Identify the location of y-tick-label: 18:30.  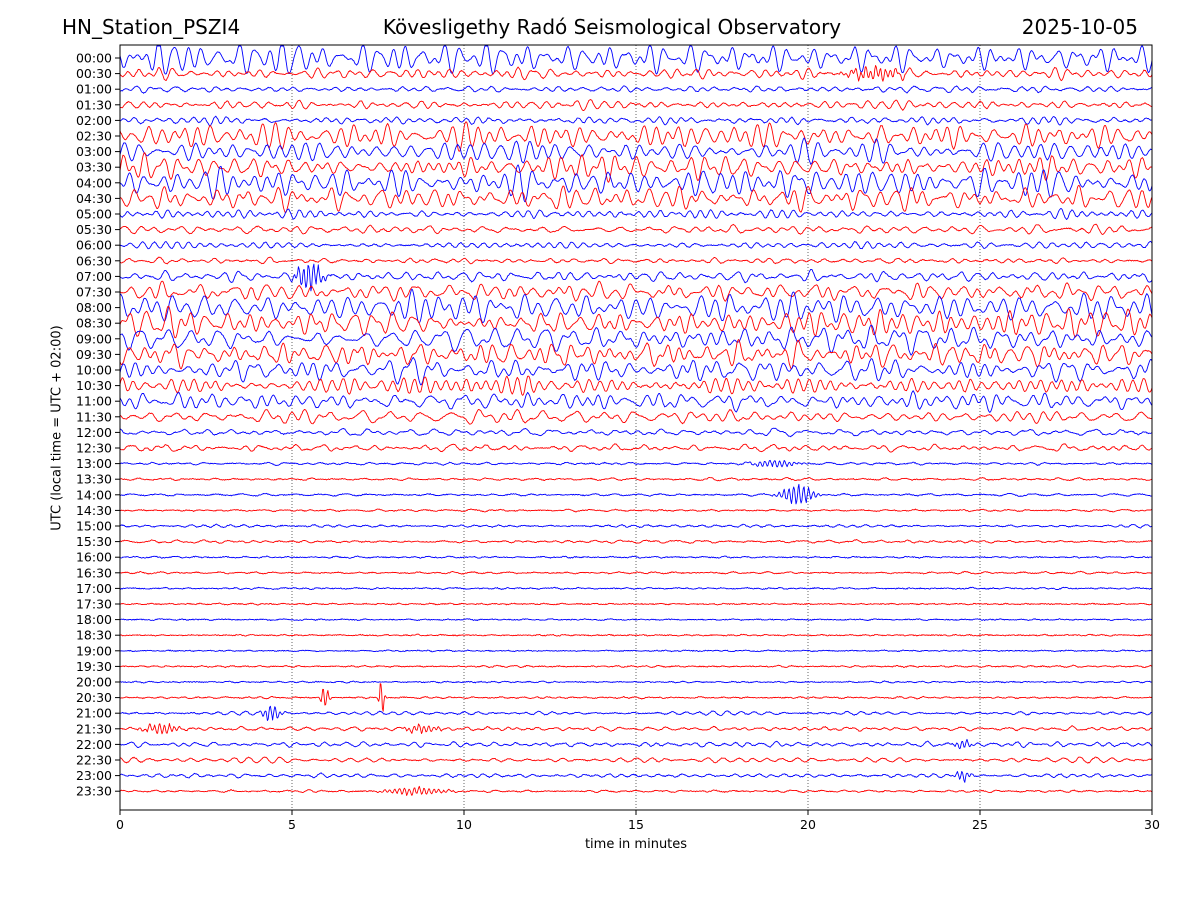
(94, 635).